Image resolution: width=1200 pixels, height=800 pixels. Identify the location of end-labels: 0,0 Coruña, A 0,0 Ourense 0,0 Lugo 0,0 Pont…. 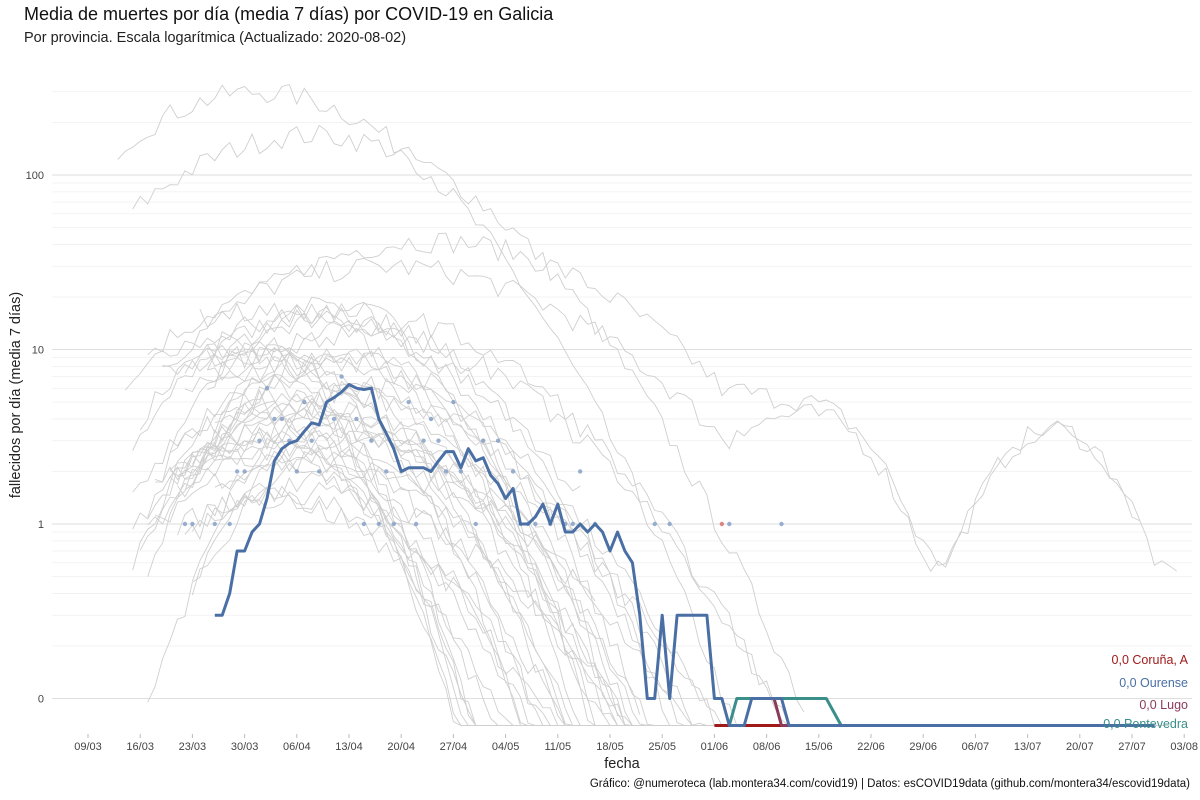
(1145, 692).